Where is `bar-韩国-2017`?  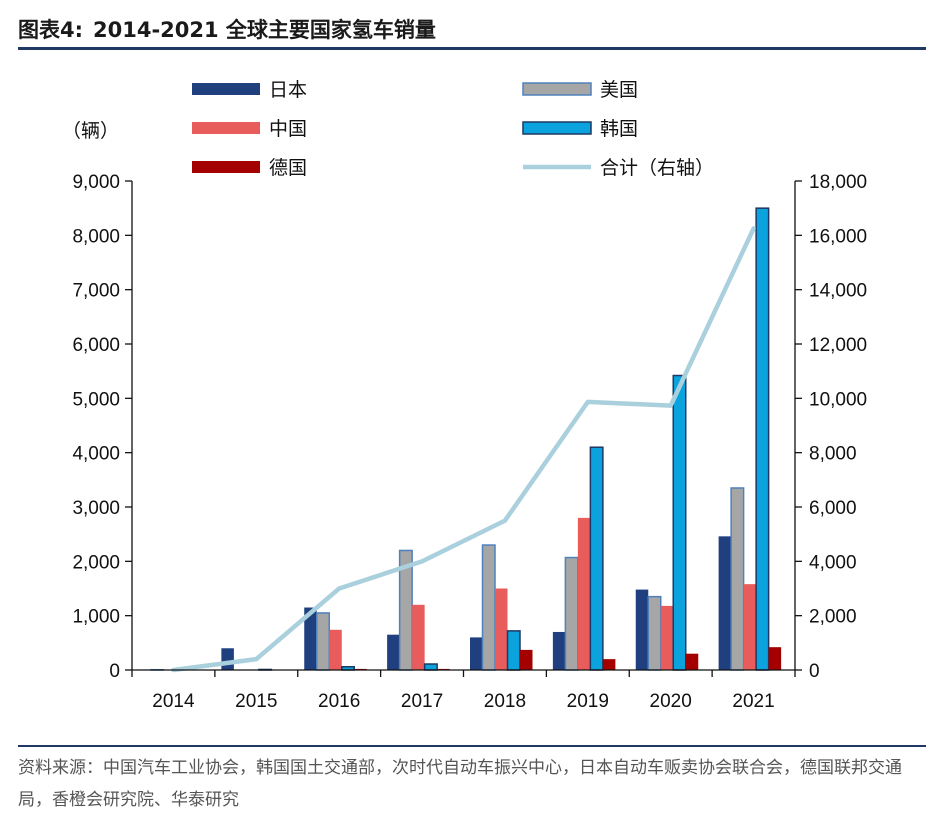 bar-韩国-2017 is located at coordinates (430, 667).